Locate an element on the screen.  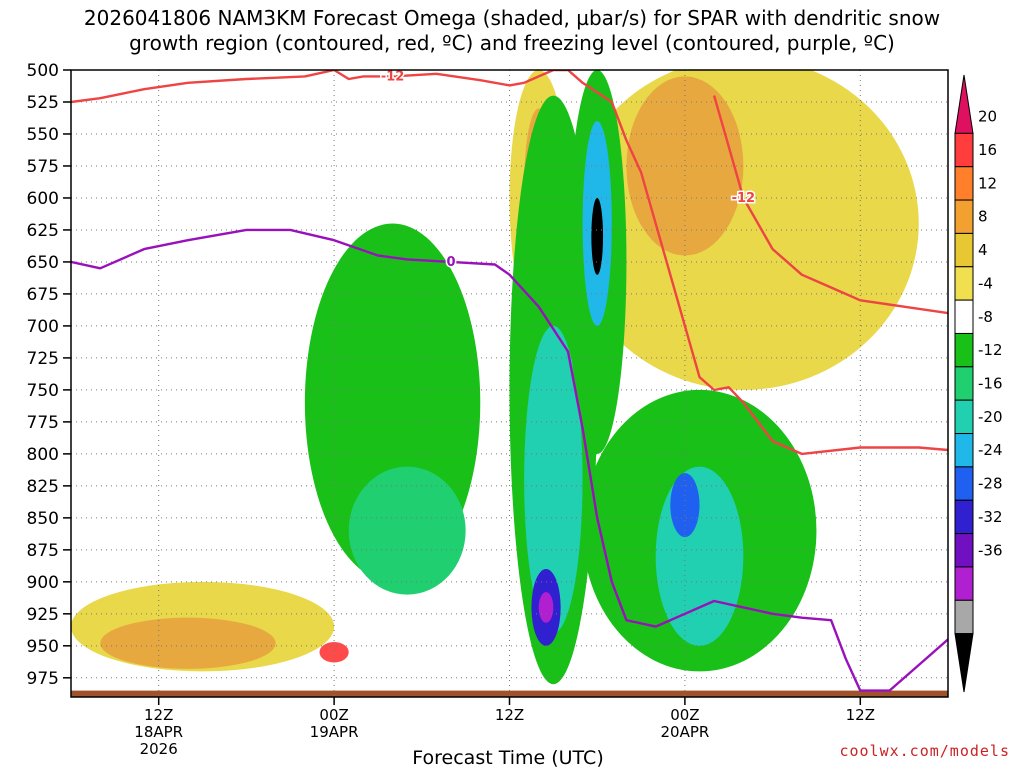
terrain is located at coordinates (509, 693).